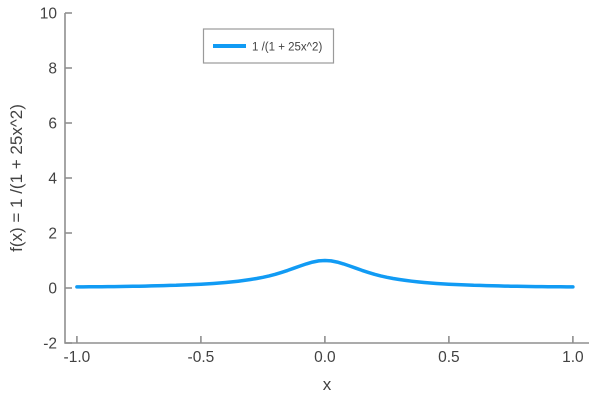 The width and height of the screenshot is (600, 400). Describe the element at coordinates (449, 357) in the screenshot. I see `x-tick-label: 0.5` at that location.